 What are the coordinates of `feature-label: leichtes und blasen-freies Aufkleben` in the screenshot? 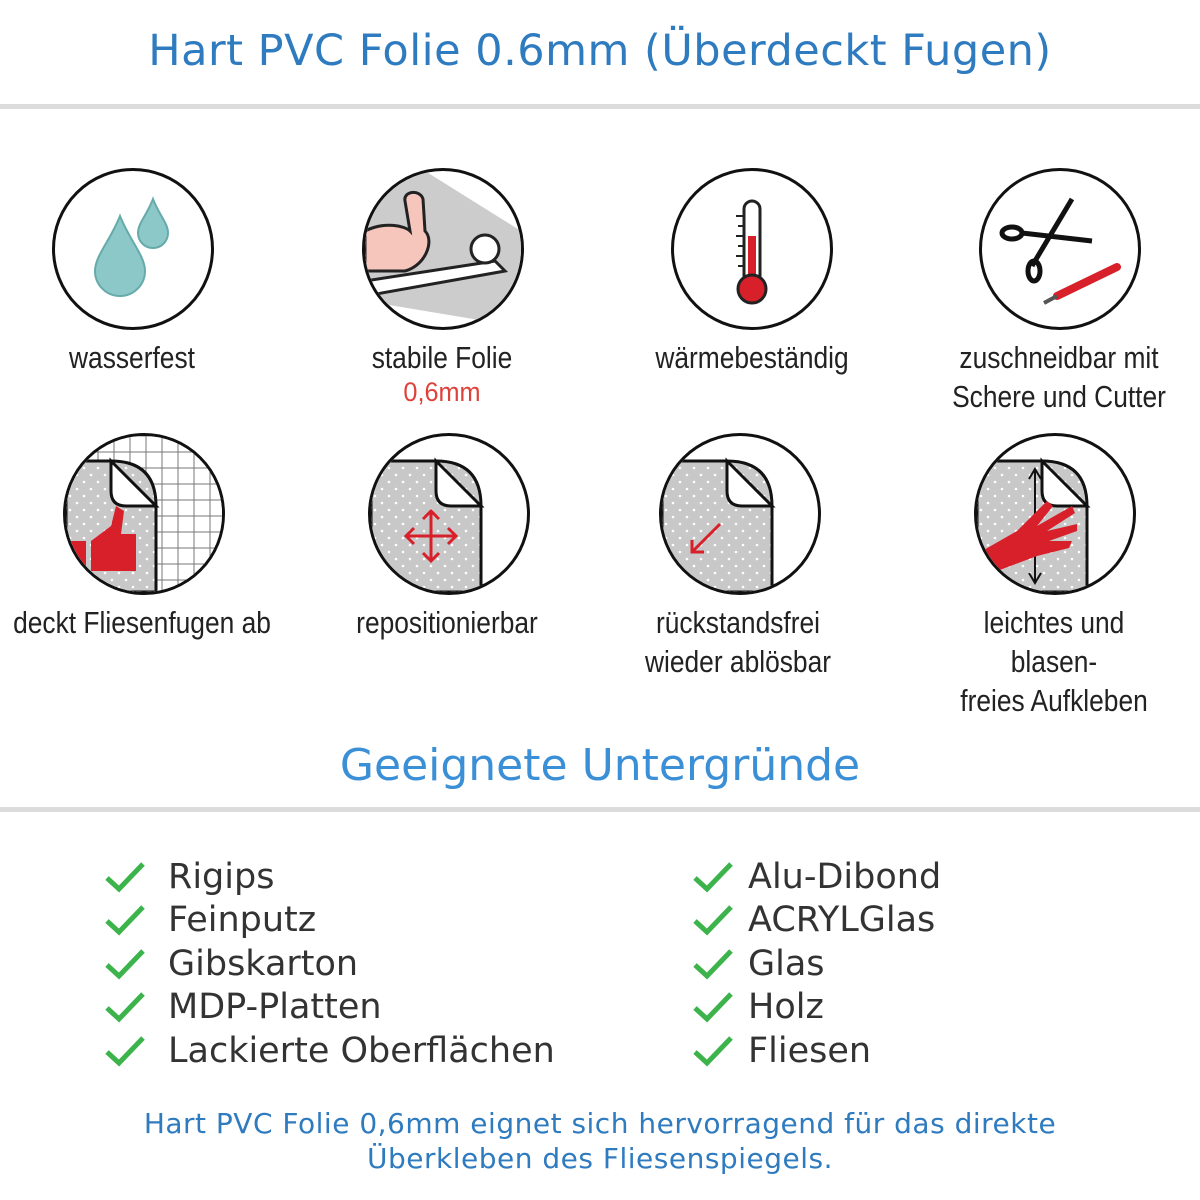 It's located at (1054, 661).